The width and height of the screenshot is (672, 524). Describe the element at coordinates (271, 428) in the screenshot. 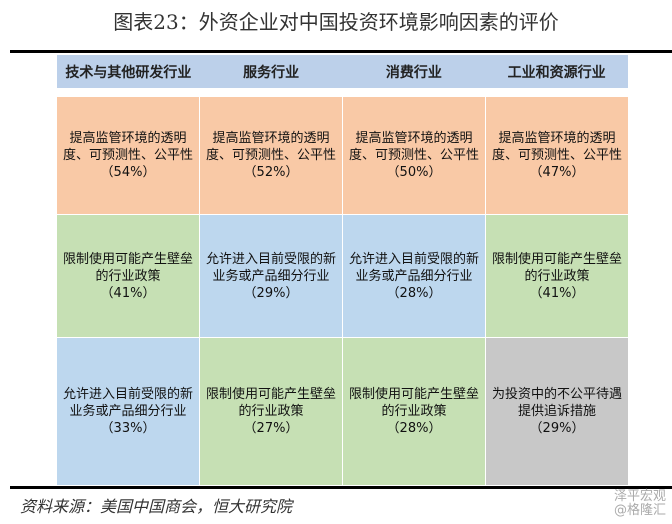

I see `cell-percent: （27%）` at that location.